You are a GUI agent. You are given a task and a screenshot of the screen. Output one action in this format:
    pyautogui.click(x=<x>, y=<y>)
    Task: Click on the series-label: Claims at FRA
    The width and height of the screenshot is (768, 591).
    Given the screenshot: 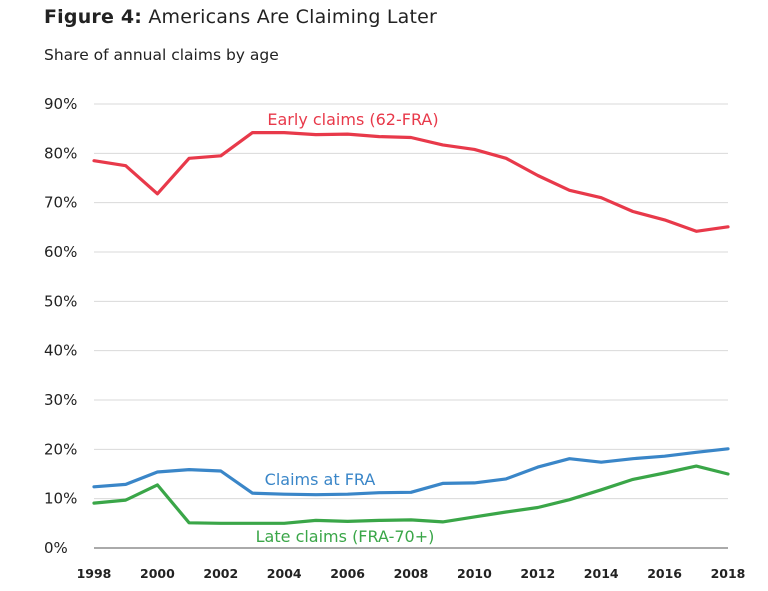 What is the action you would take?
    pyautogui.click(x=320, y=479)
    